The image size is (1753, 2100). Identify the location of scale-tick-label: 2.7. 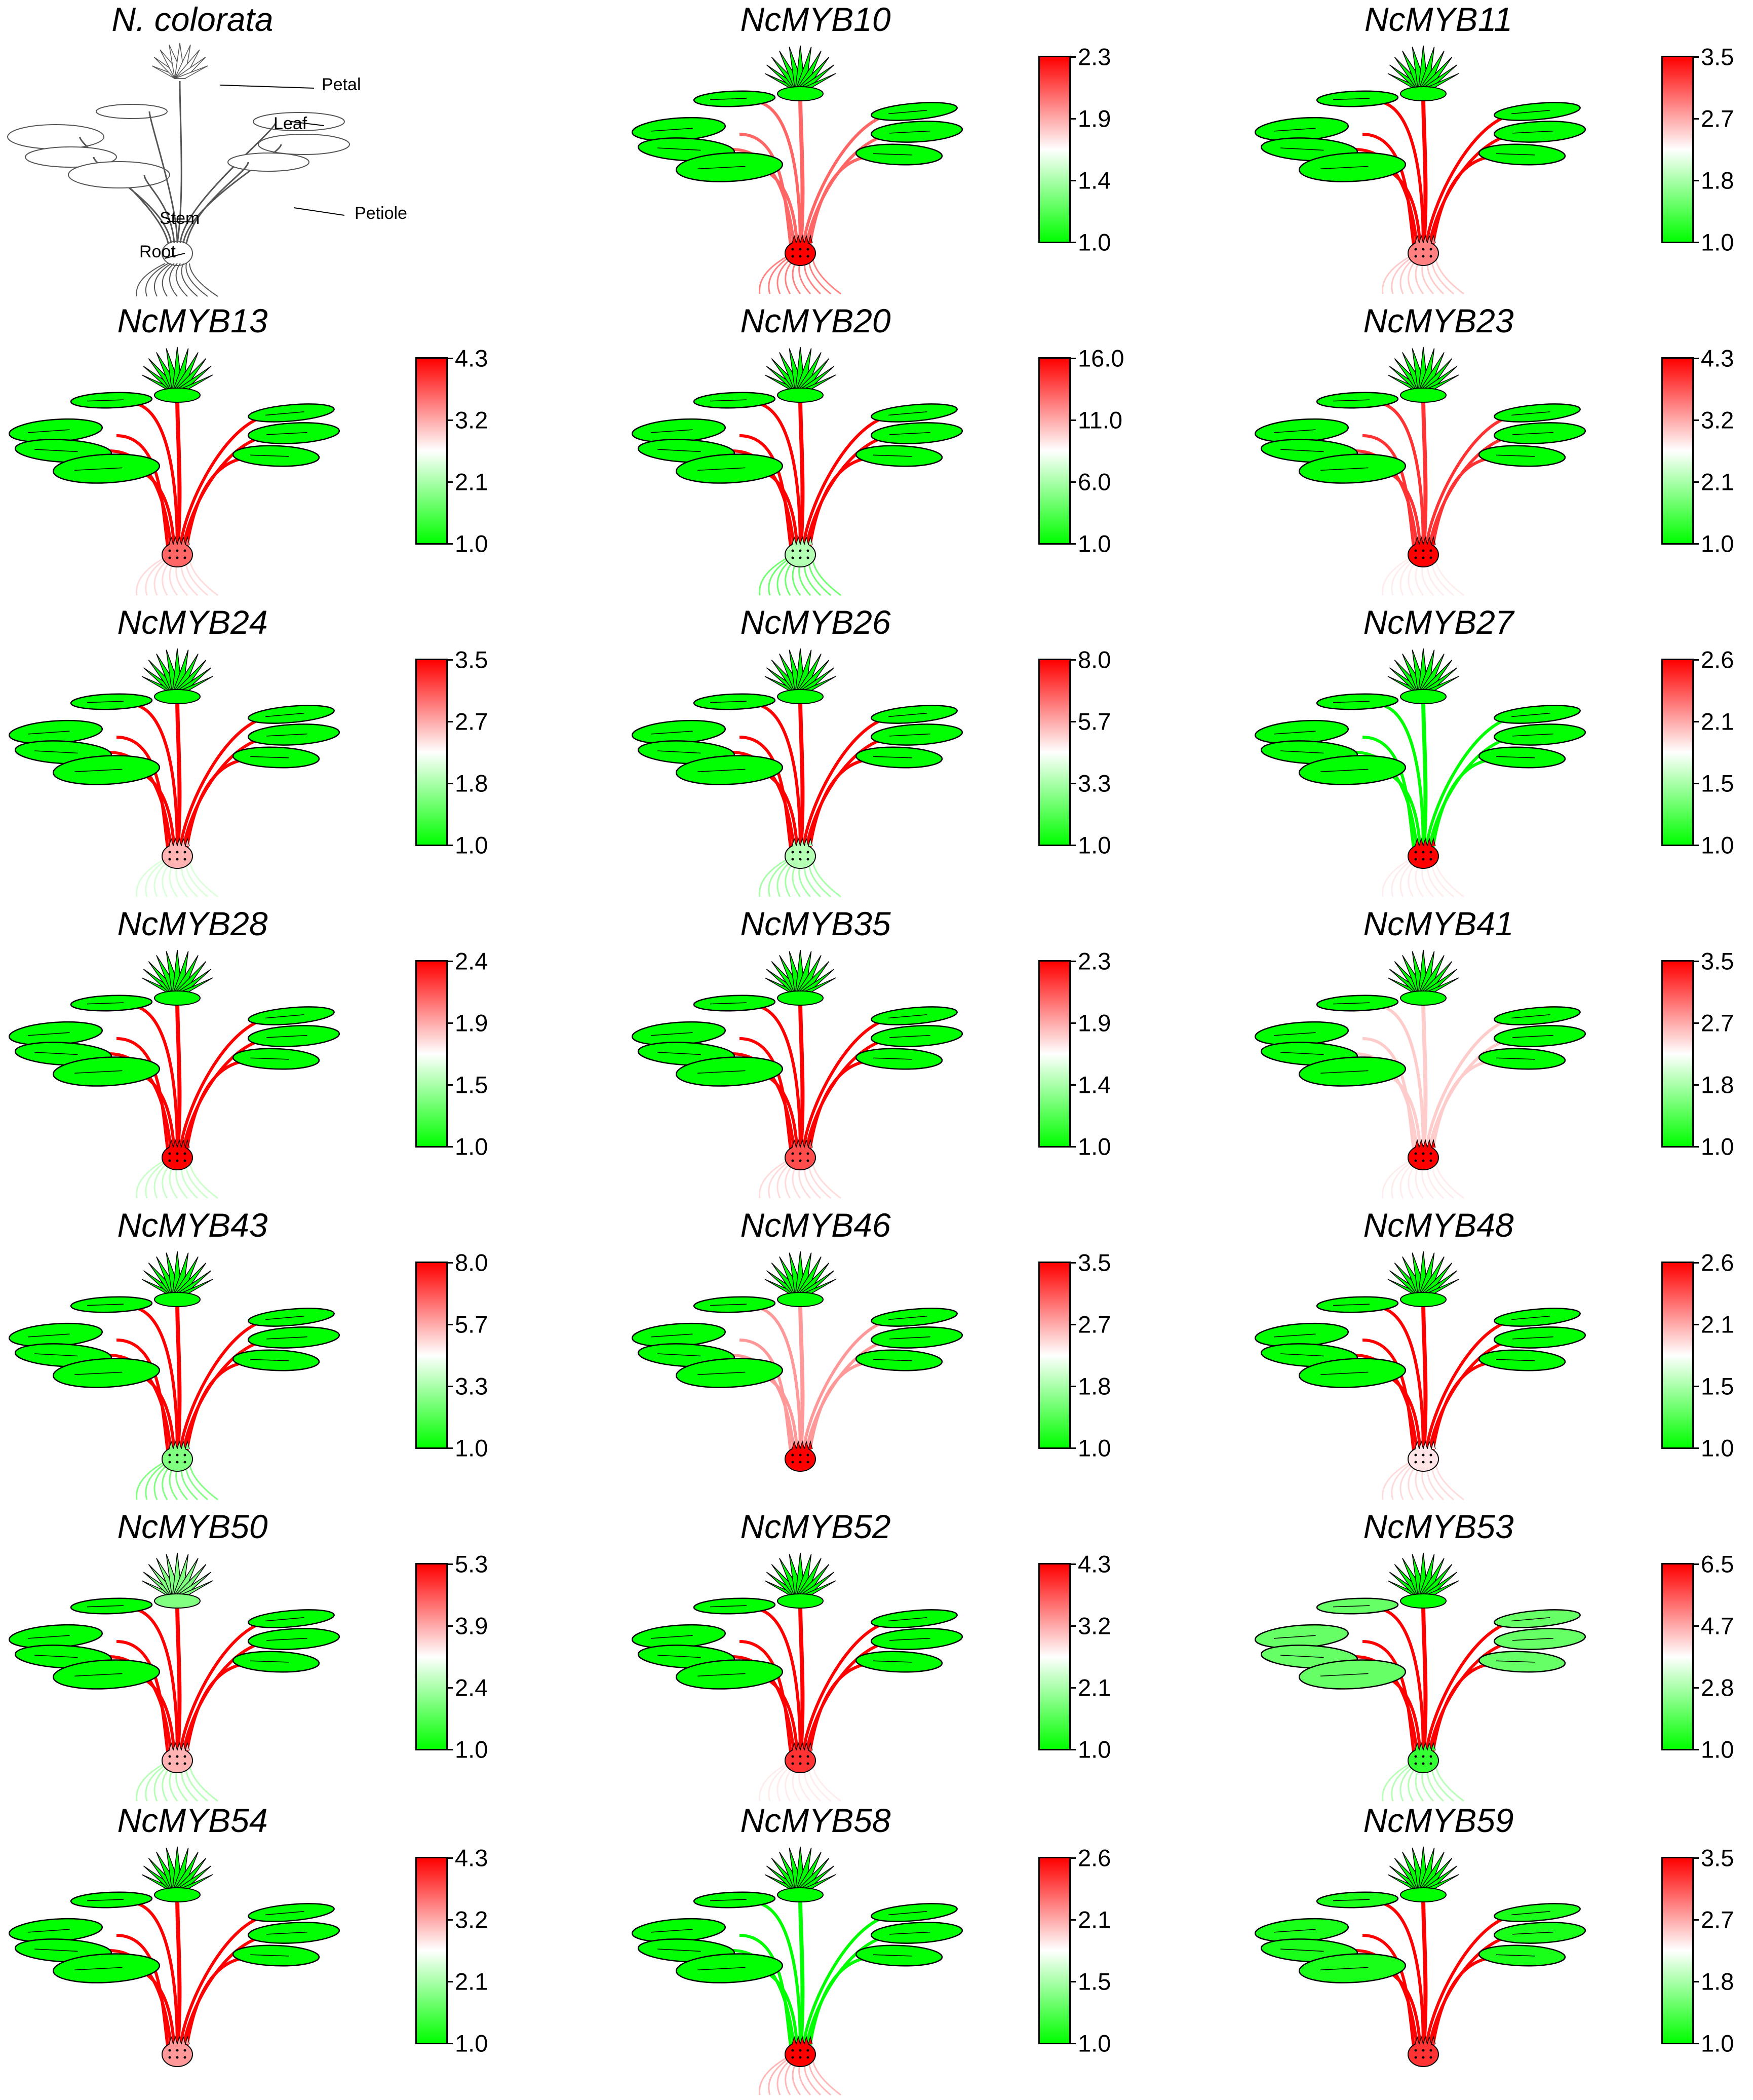
(471, 721).